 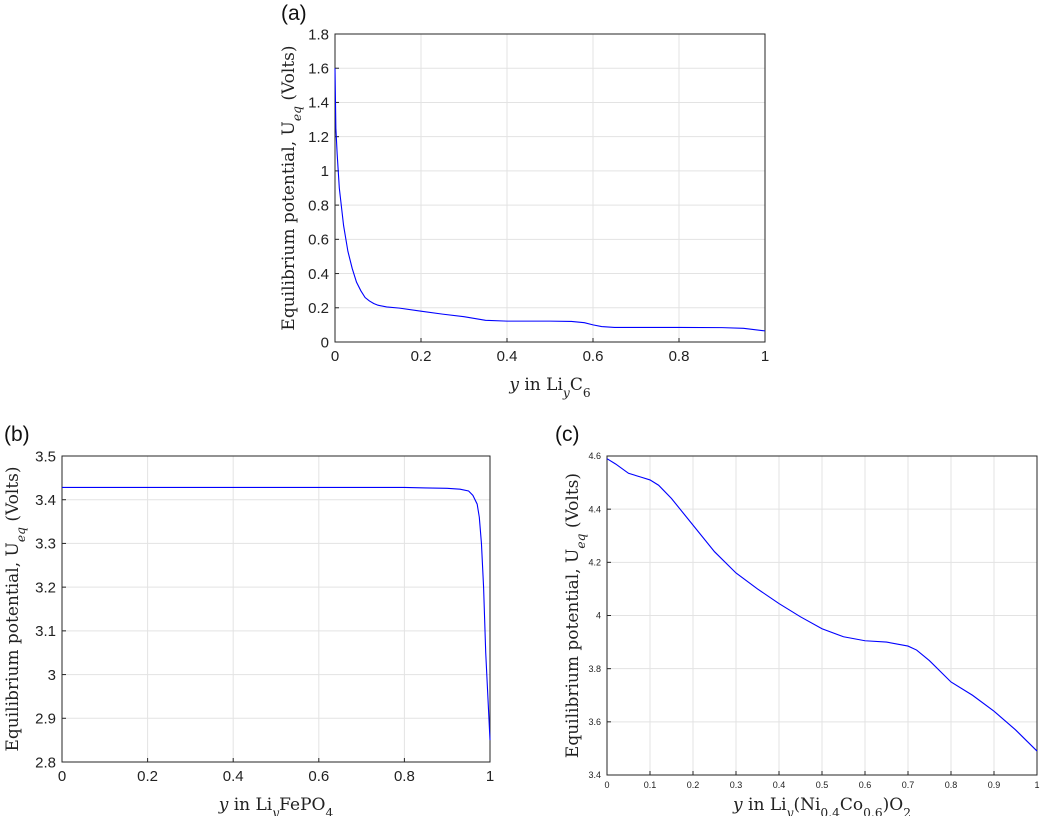 I want to click on y-tick-label: 3.1, so click(x=45, y=631).